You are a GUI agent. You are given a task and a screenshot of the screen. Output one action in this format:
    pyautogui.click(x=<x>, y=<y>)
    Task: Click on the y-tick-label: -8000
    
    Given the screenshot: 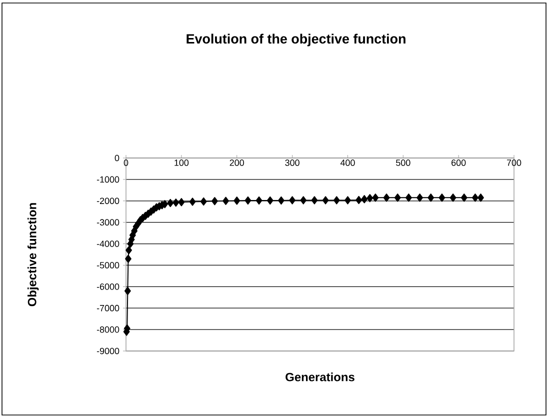 What is the action you would take?
    pyautogui.click(x=108, y=329)
    